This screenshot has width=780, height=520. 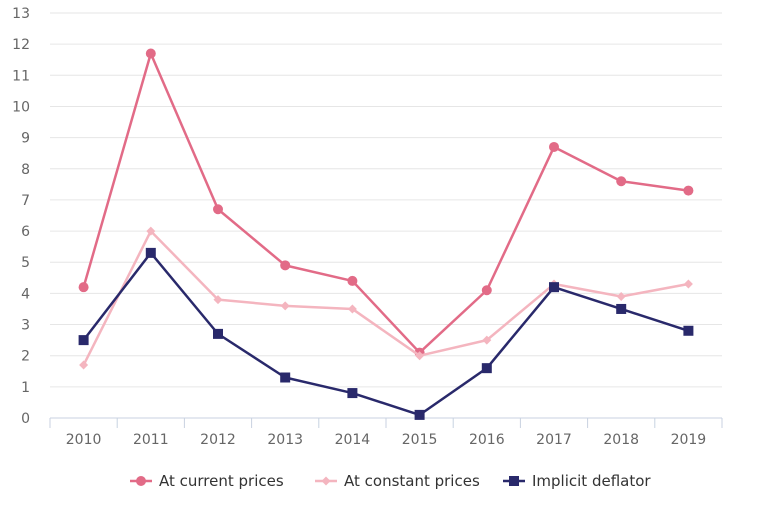 I want to click on y-tick-label: 12, so click(x=21, y=45).